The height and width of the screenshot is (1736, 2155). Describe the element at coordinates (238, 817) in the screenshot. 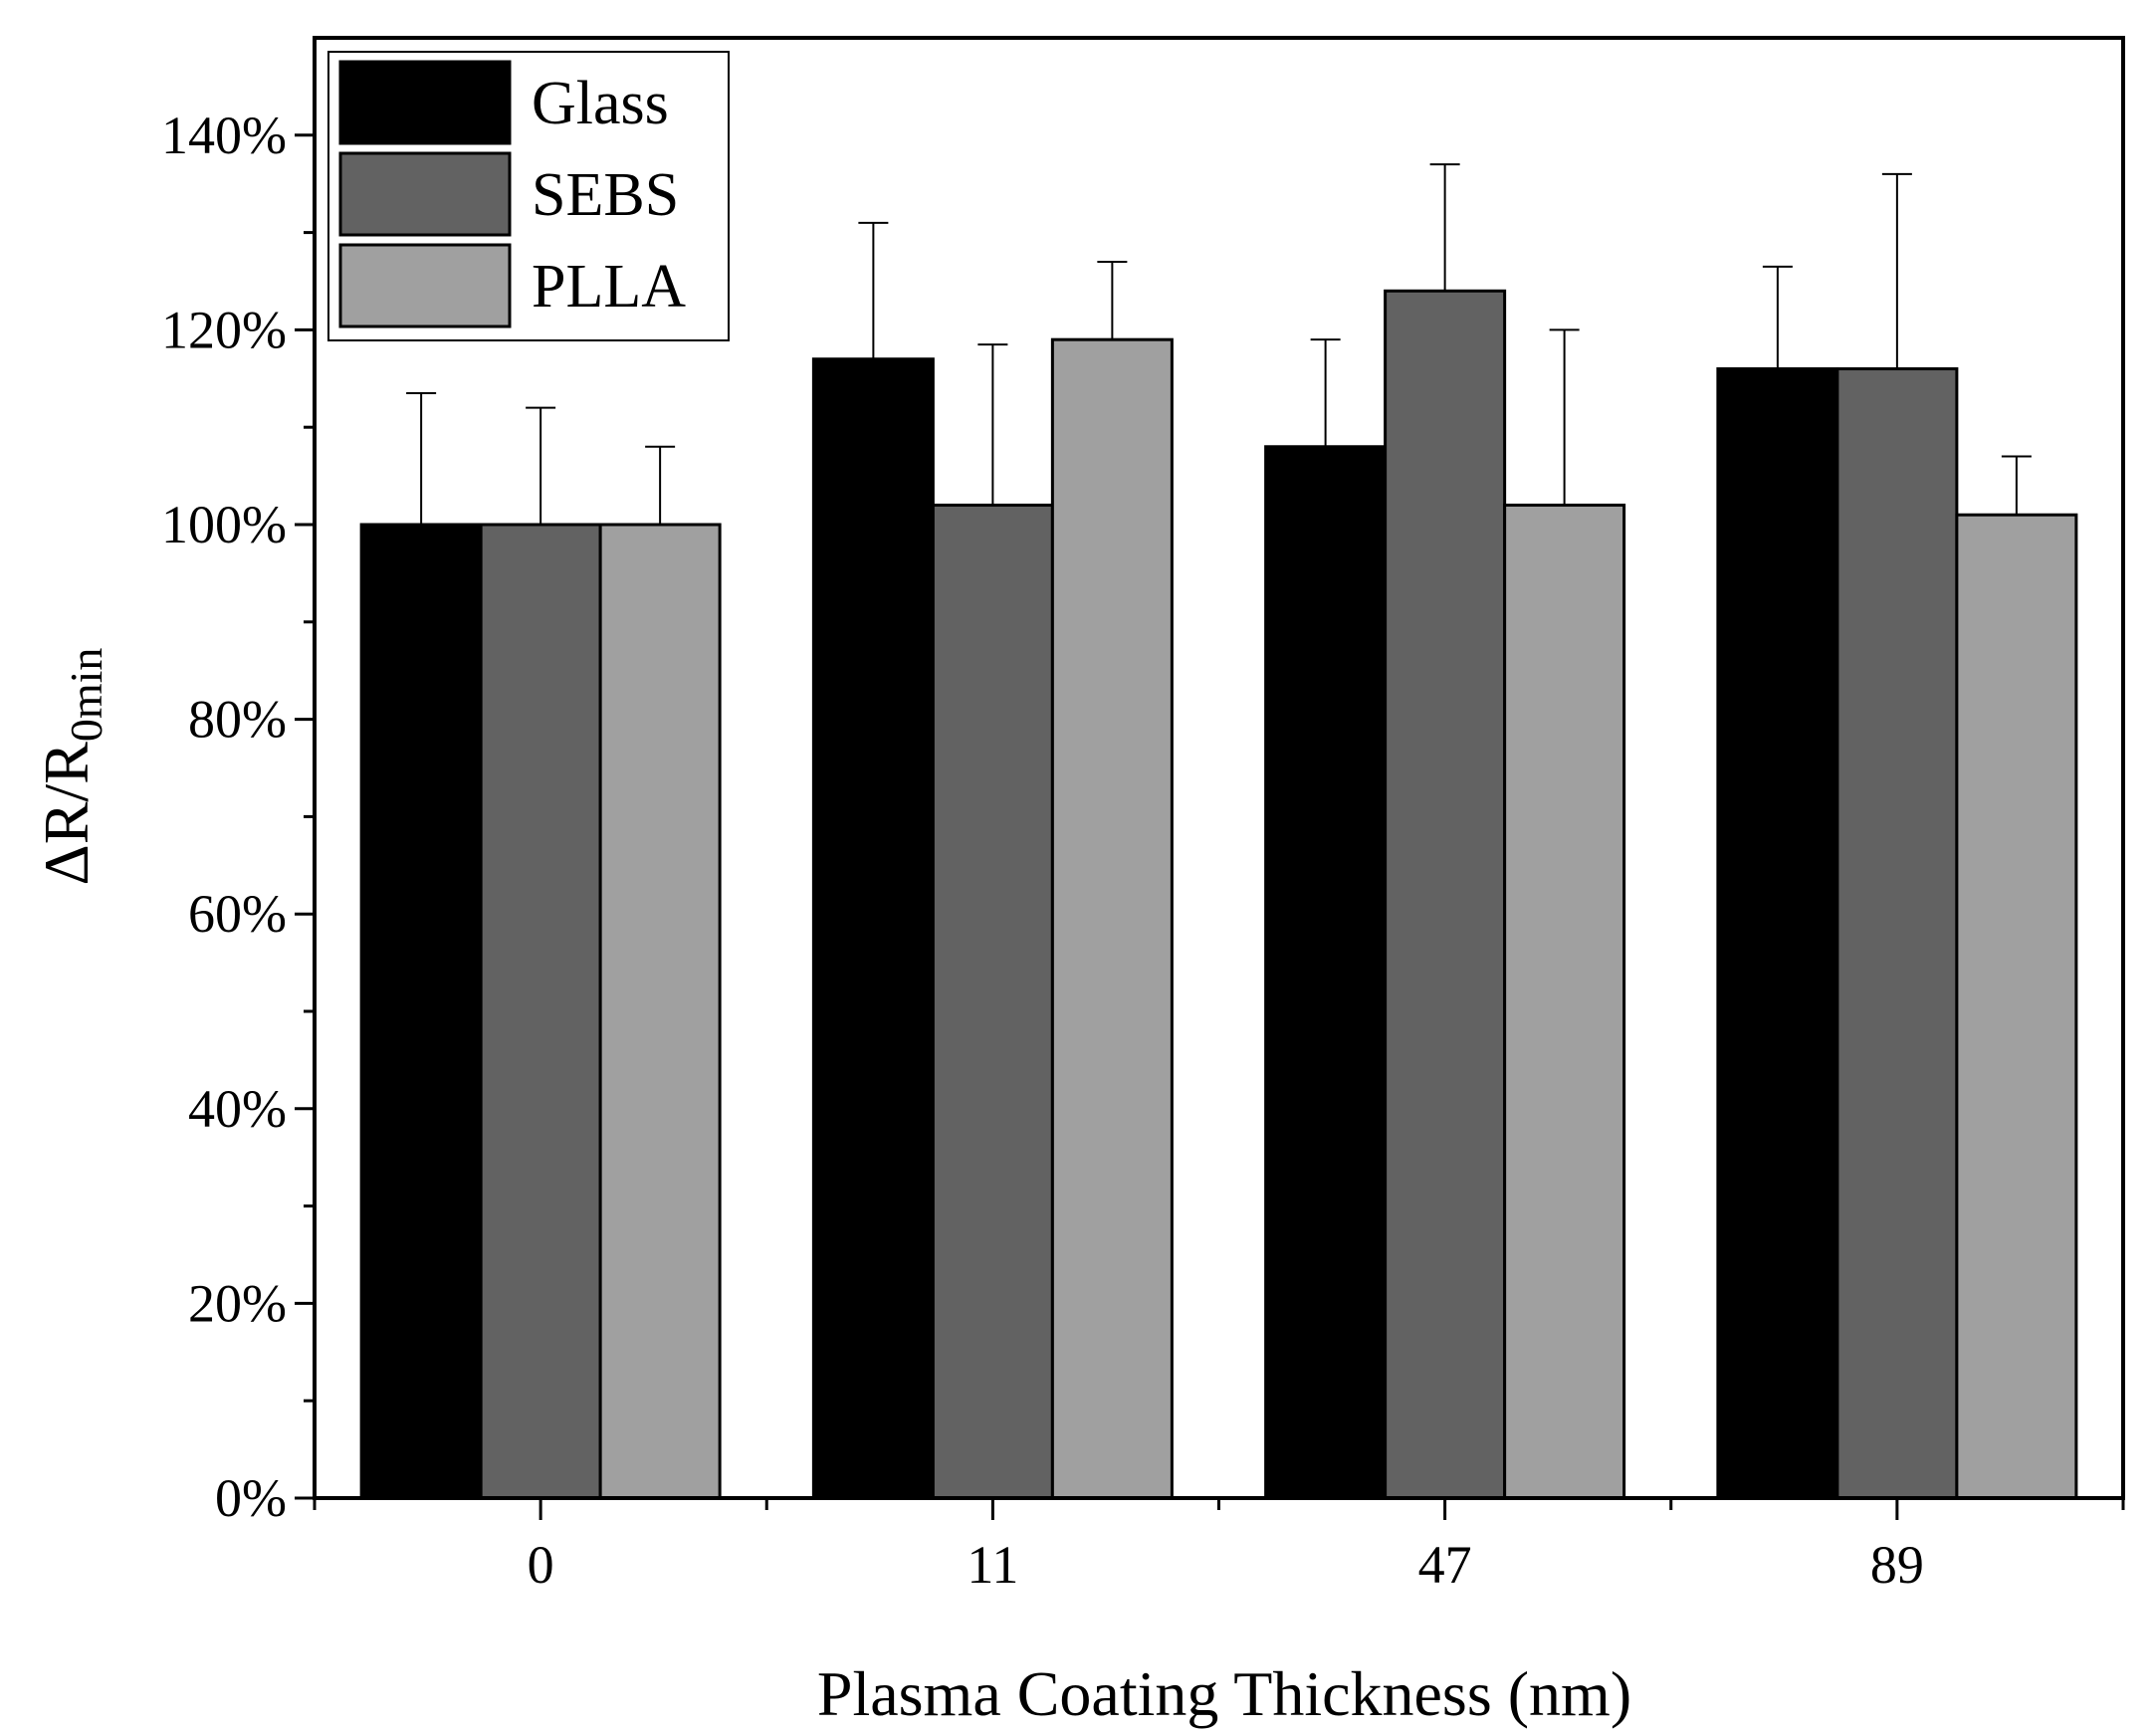

I see `y-axis-ticks: 0% 20% 40% 60% 80% 100% 120% 140%` at that location.